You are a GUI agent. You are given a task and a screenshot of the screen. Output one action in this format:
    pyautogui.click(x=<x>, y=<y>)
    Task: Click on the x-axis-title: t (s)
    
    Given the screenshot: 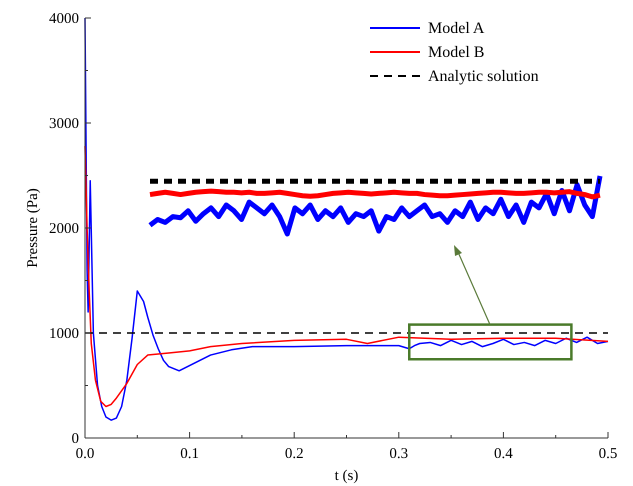 What is the action you would take?
    pyautogui.click(x=346, y=476)
    